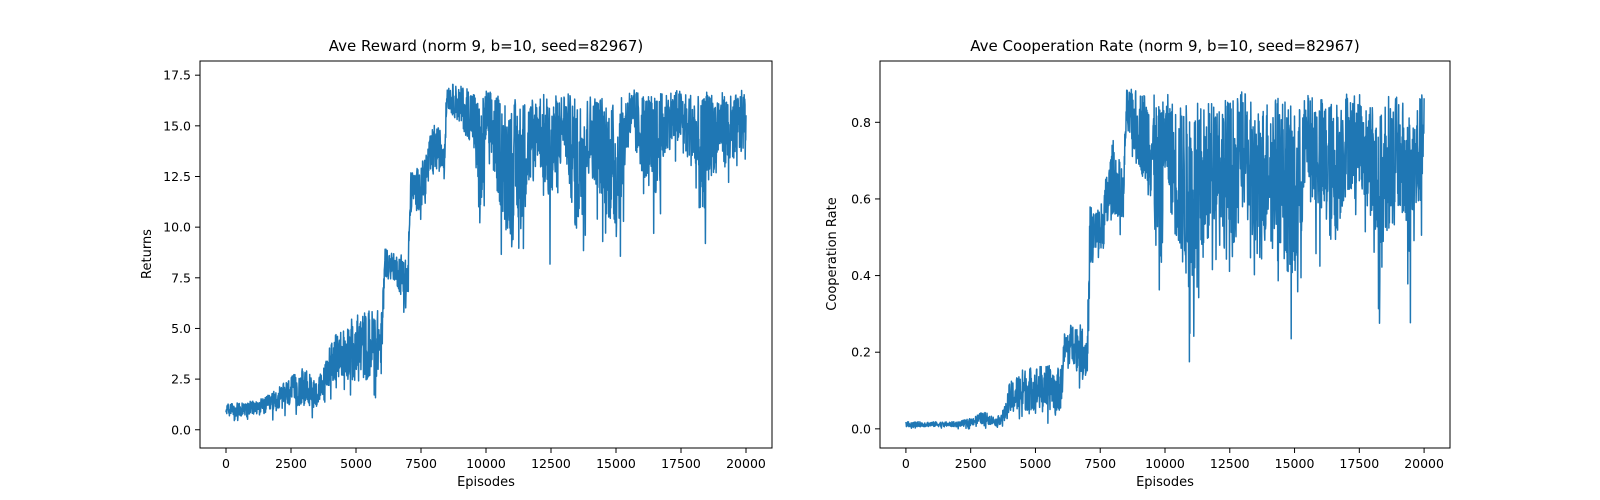 The image size is (1600, 500). What do you see at coordinates (291, 463) in the screenshot?
I see `reward-x-tick-label: 2500` at bounding box center [291, 463].